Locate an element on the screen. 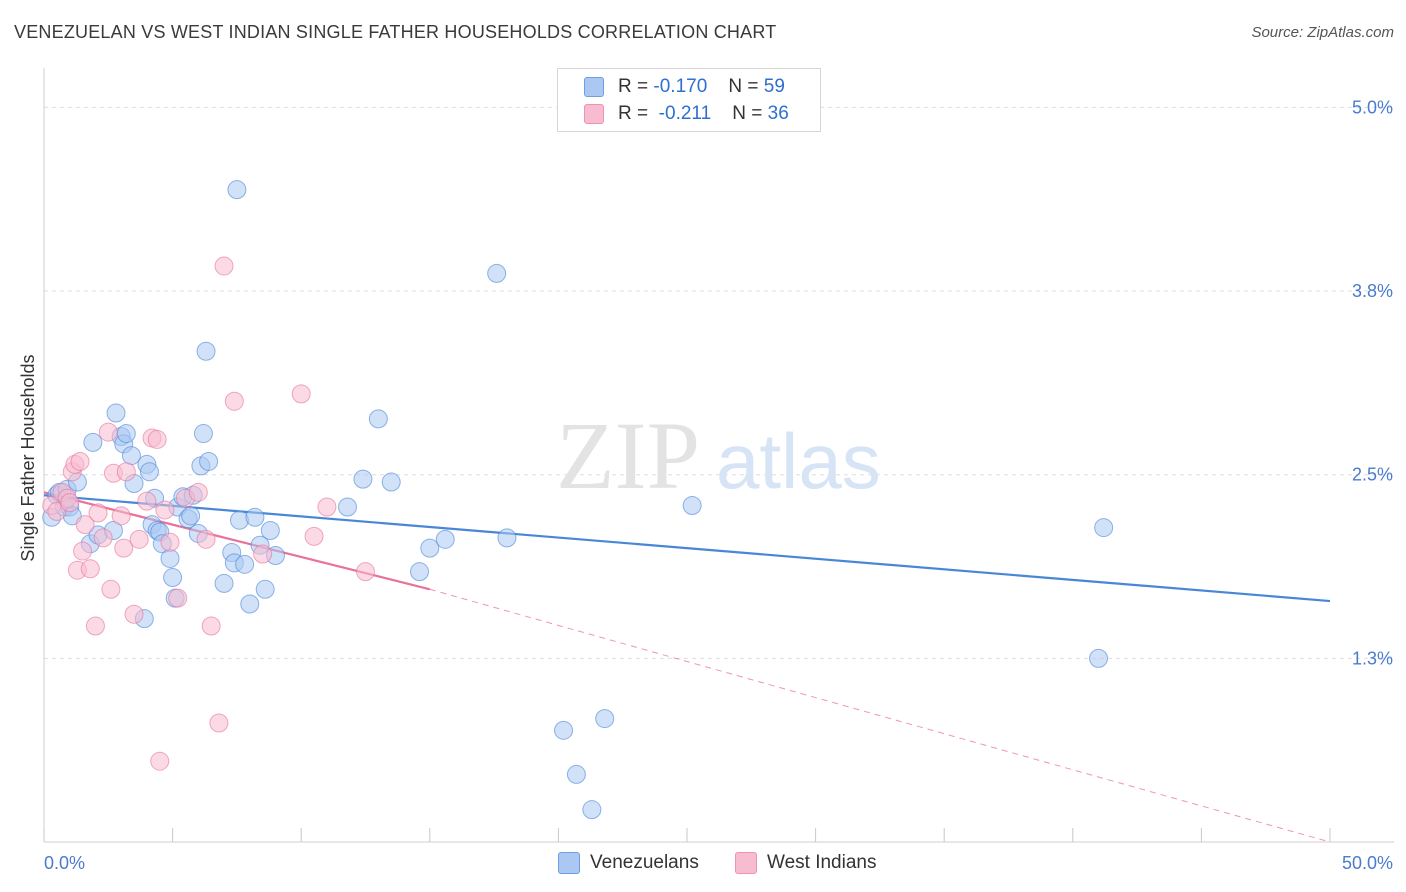 The height and width of the screenshot is (892, 1406). watermark: ZIP atlas is located at coordinates (718, 455).